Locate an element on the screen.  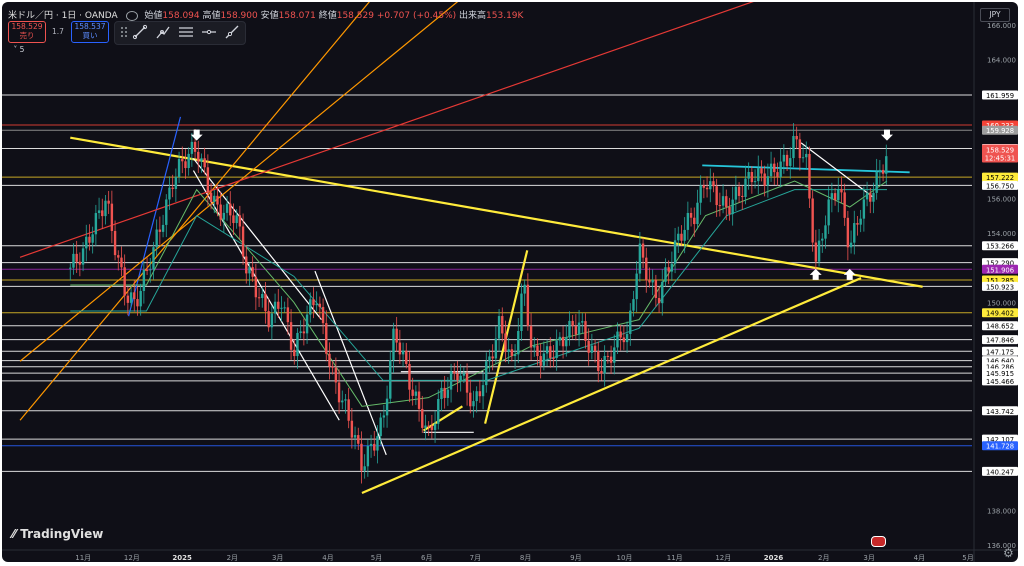
trend-line-tool-icon is located at coordinates (140, 32).